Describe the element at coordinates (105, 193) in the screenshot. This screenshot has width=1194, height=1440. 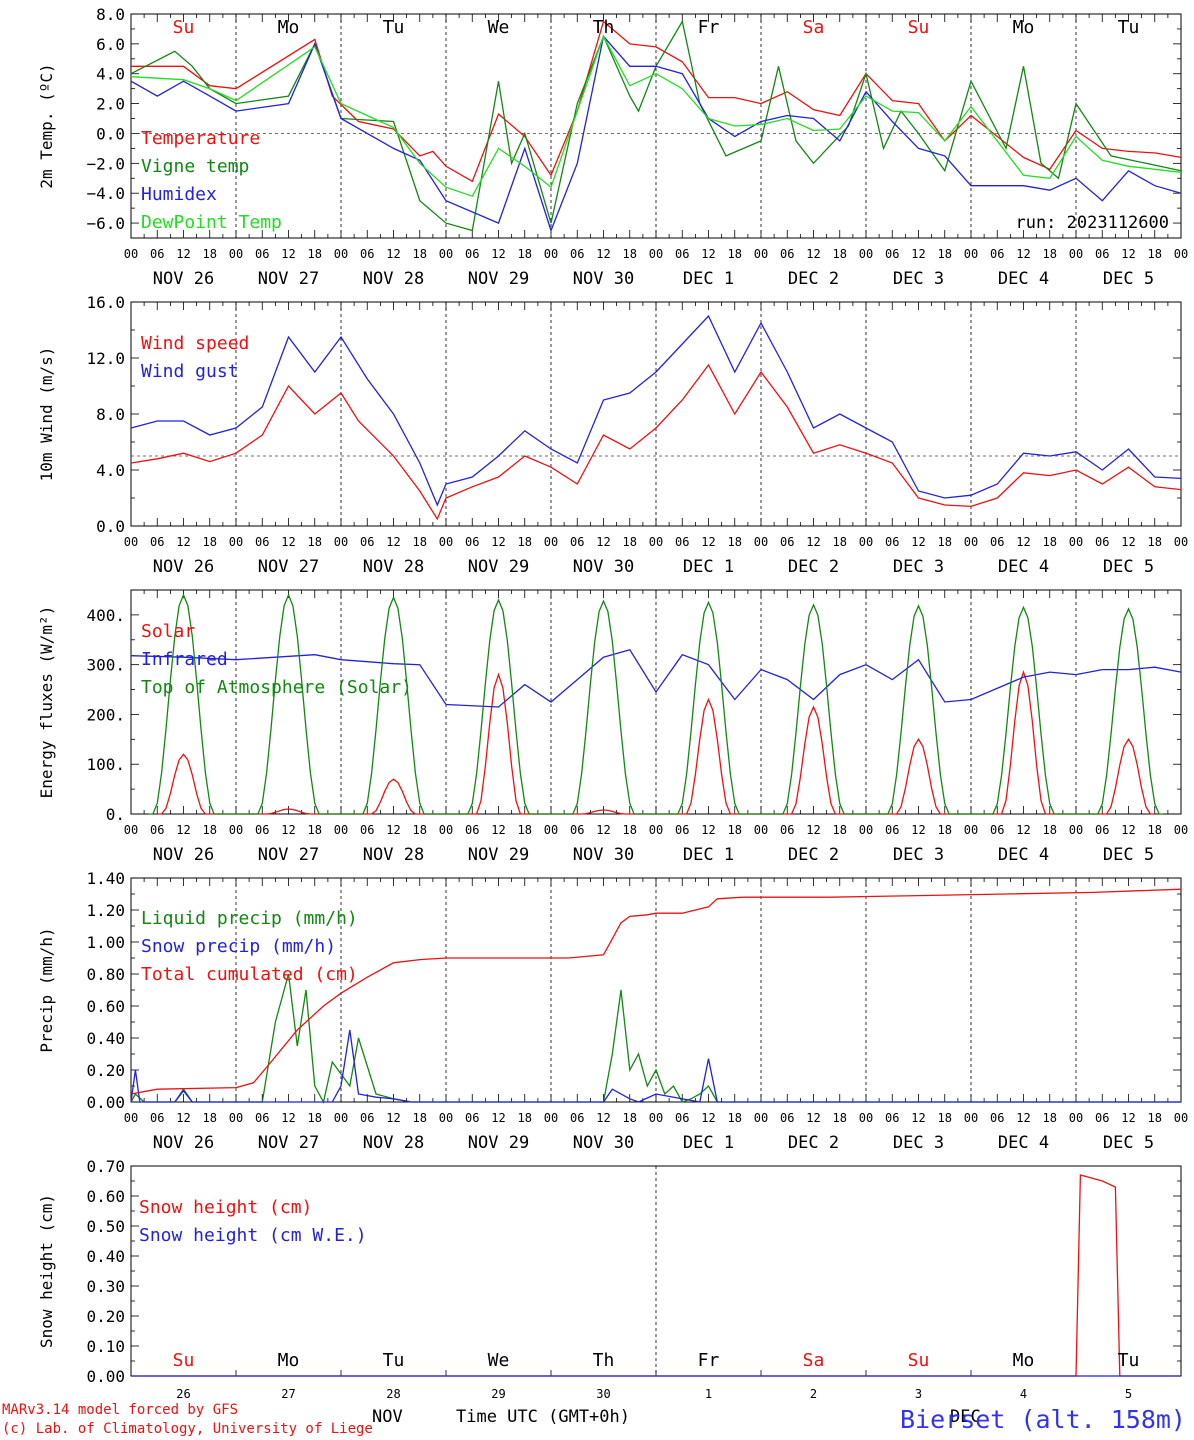
I see `y-tick-label: −4.0` at that location.